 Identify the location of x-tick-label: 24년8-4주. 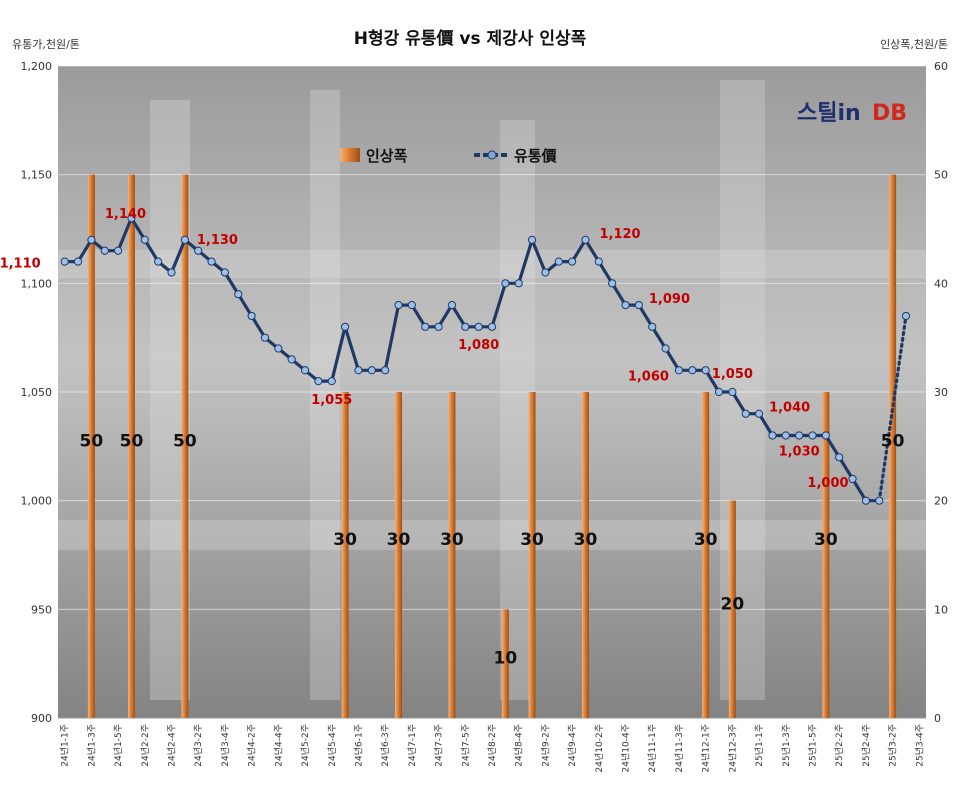
(519, 745).